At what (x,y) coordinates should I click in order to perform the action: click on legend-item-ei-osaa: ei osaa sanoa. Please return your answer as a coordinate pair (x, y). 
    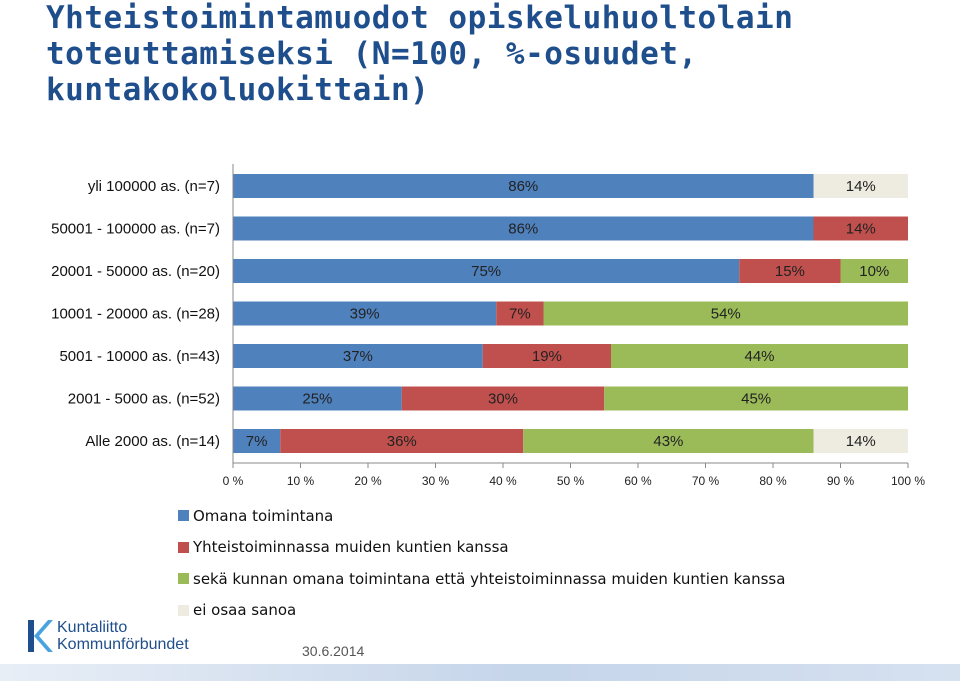
    Looking at the image, I should click on (481, 611).